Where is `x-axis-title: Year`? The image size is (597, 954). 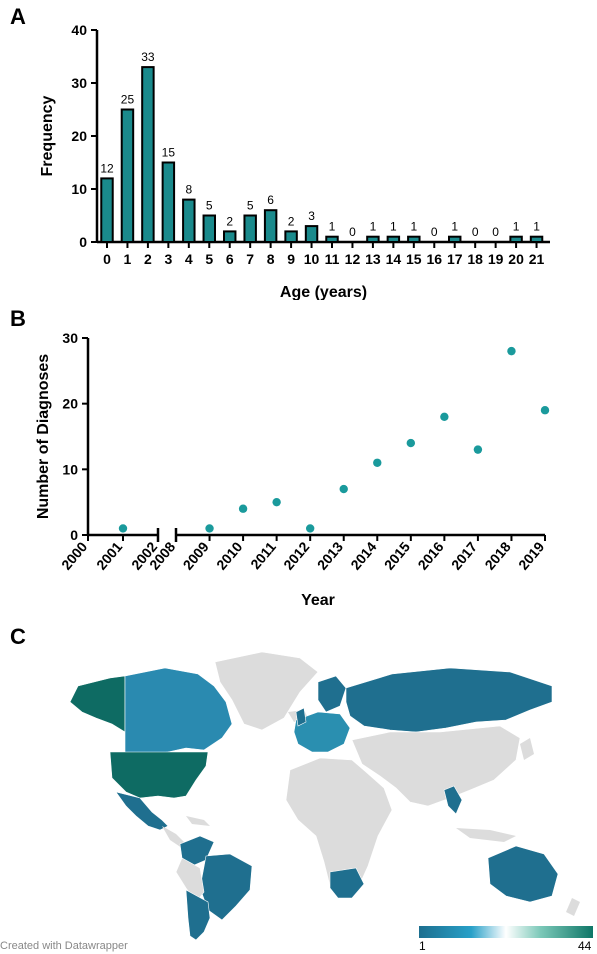 x-axis-title: Year is located at coordinates (318, 600).